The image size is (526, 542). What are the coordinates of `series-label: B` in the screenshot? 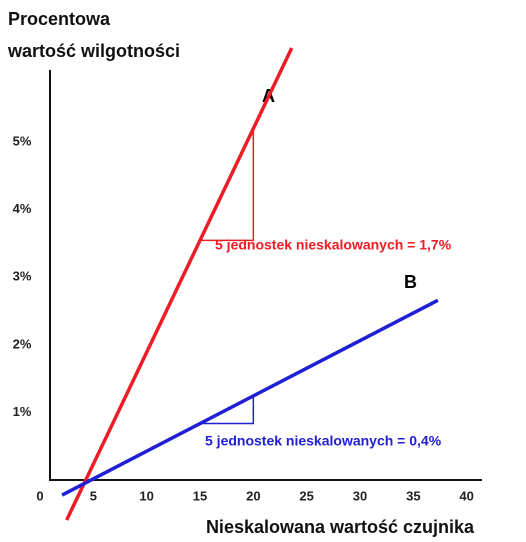 It's located at (410, 282).